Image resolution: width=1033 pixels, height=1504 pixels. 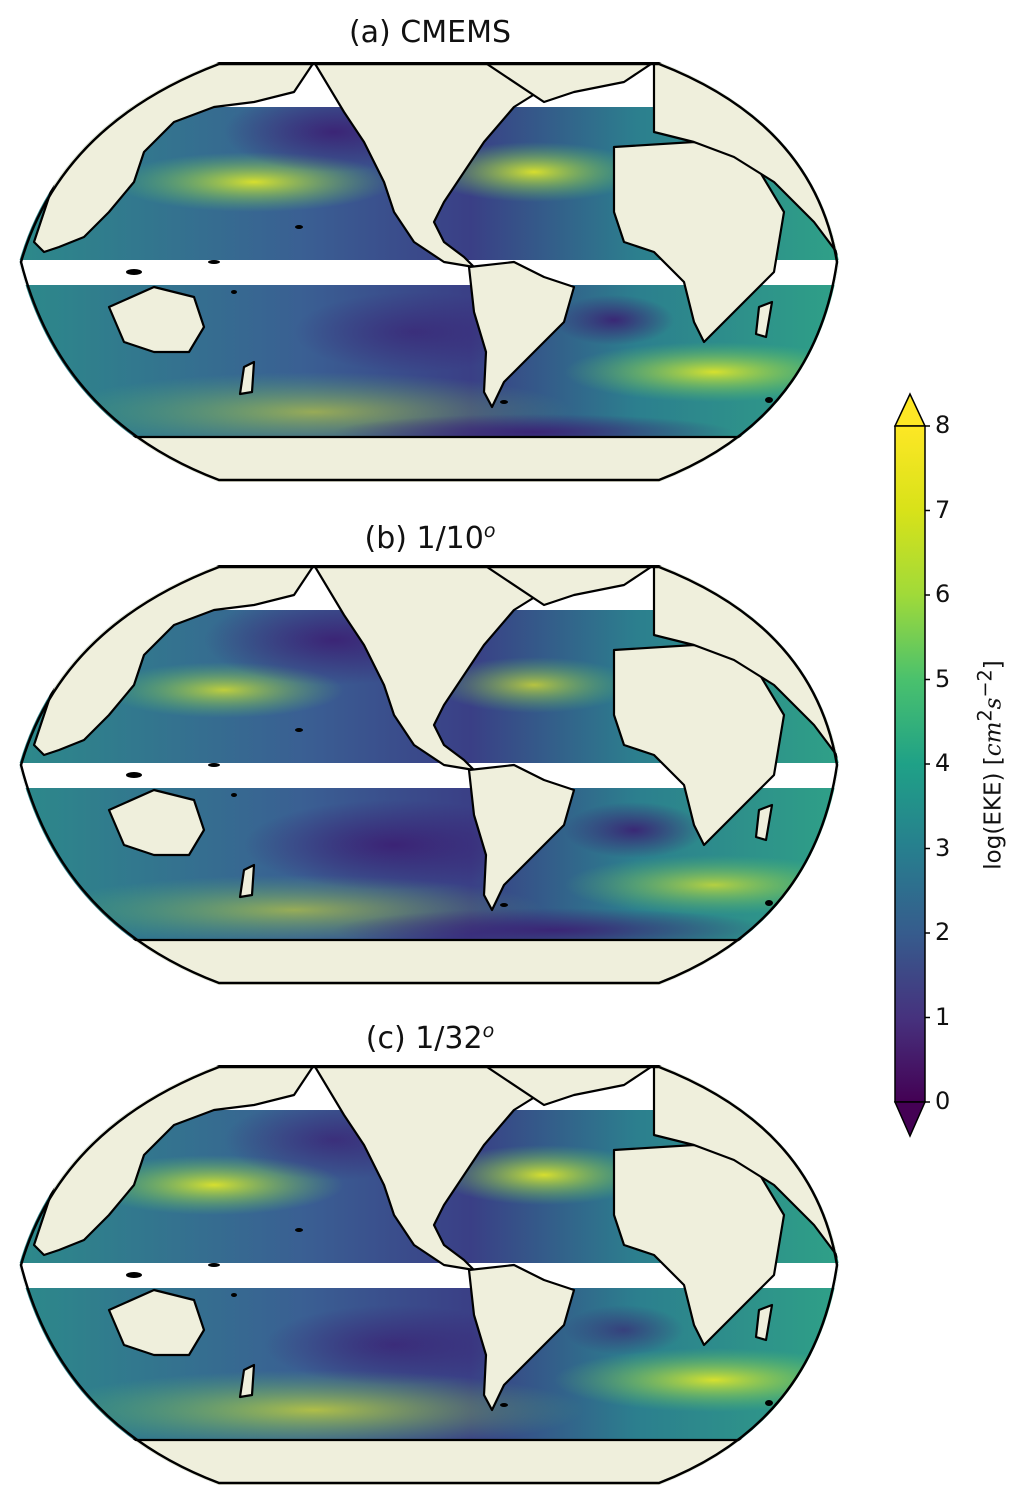 I want to click on colorbar-tick-label: 0, so click(x=943, y=1101).